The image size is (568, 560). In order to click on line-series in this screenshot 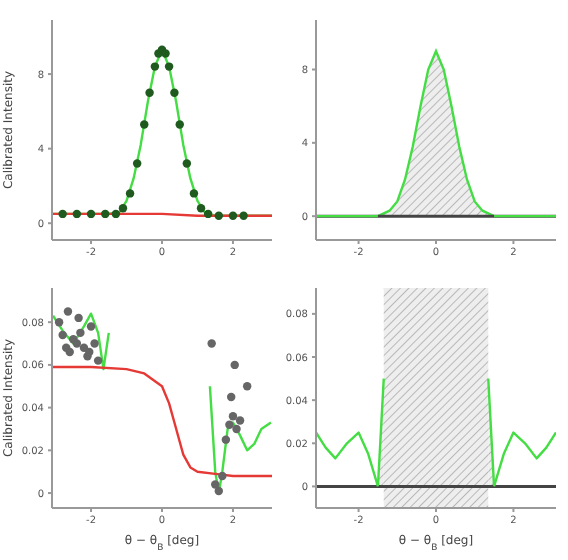, I will do `click(162, 421)`.